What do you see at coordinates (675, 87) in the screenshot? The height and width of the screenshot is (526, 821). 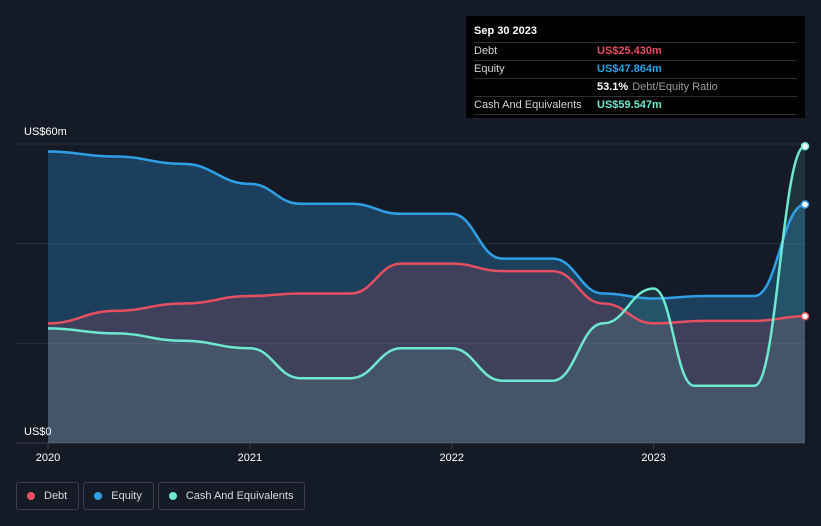 I see `tooltip-ratio-suffix: Debt/Equity Ratio` at bounding box center [675, 87].